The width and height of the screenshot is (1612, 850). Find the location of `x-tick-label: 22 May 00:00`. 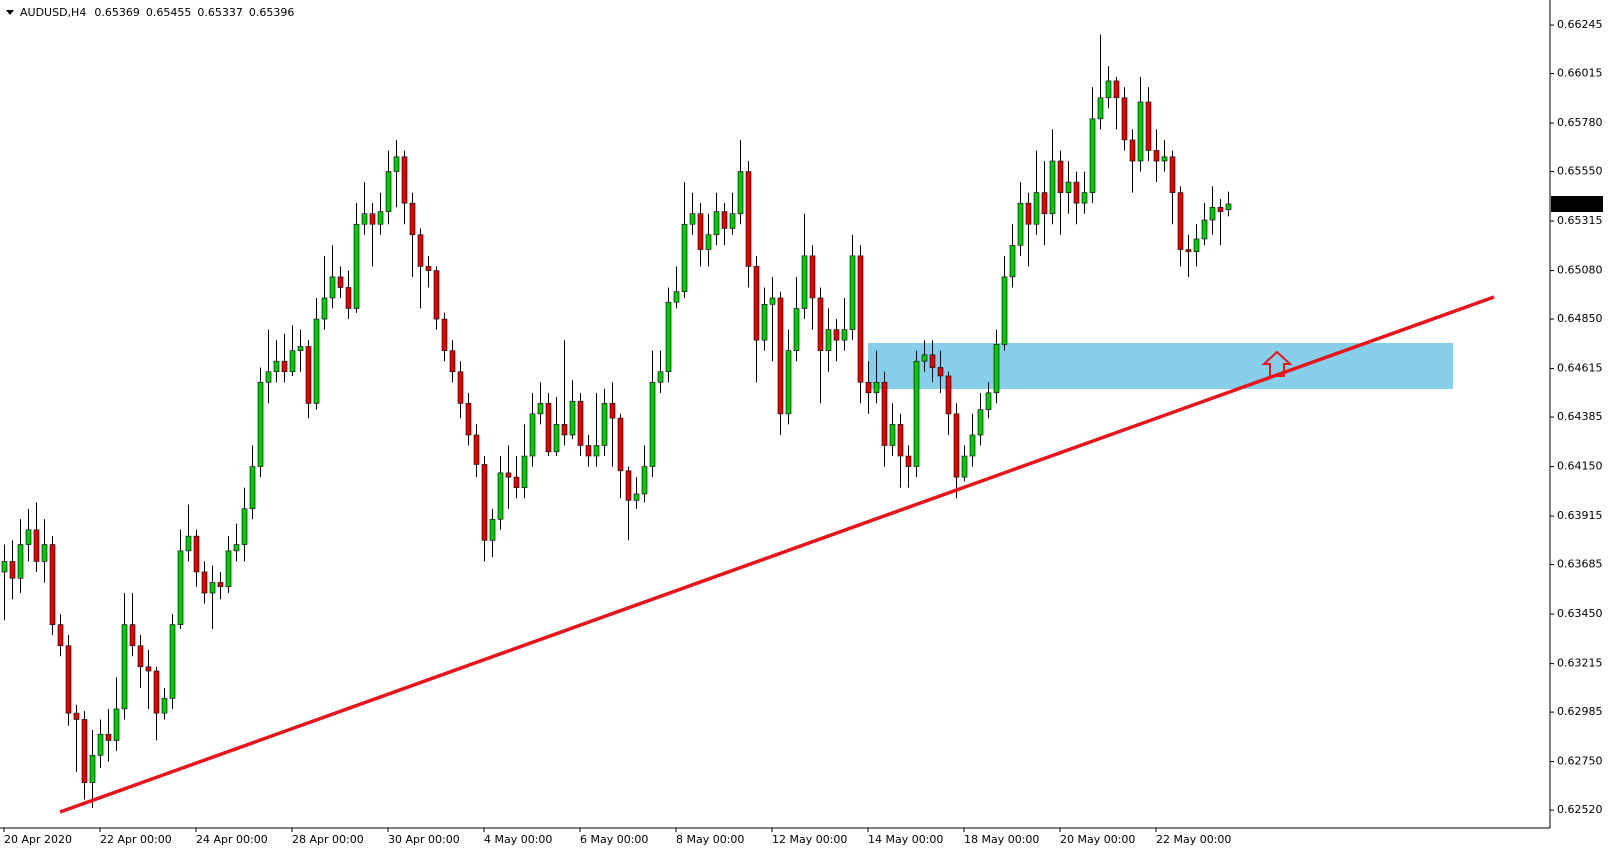

x-tick-label: 22 May 00:00 is located at coordinates (1193, 839).